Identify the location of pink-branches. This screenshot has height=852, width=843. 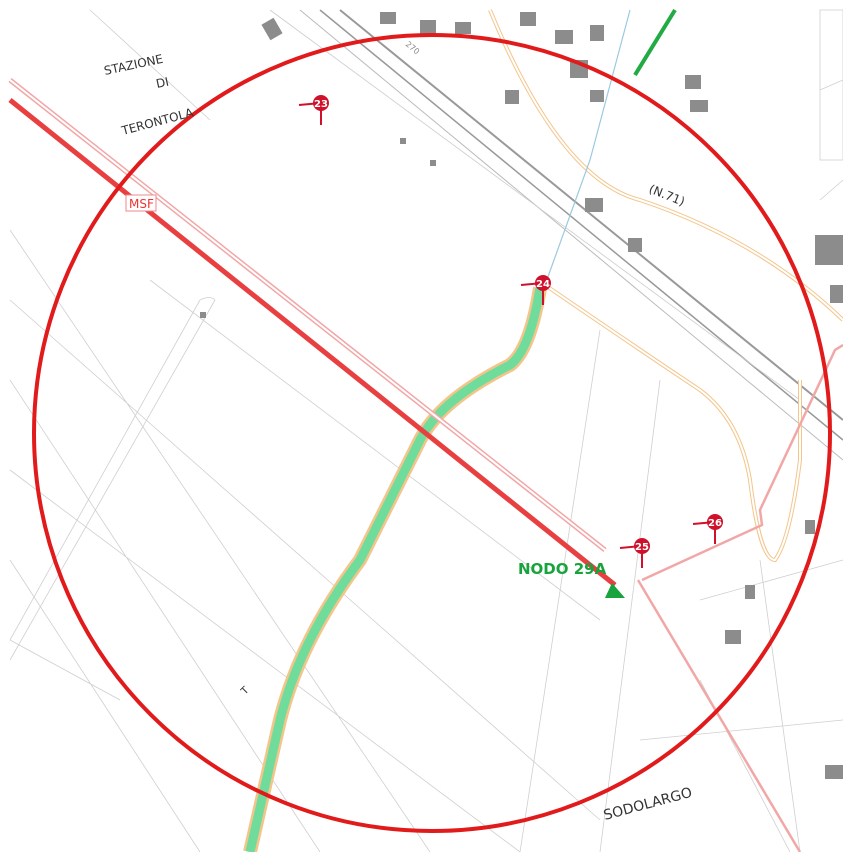
(739, 597).